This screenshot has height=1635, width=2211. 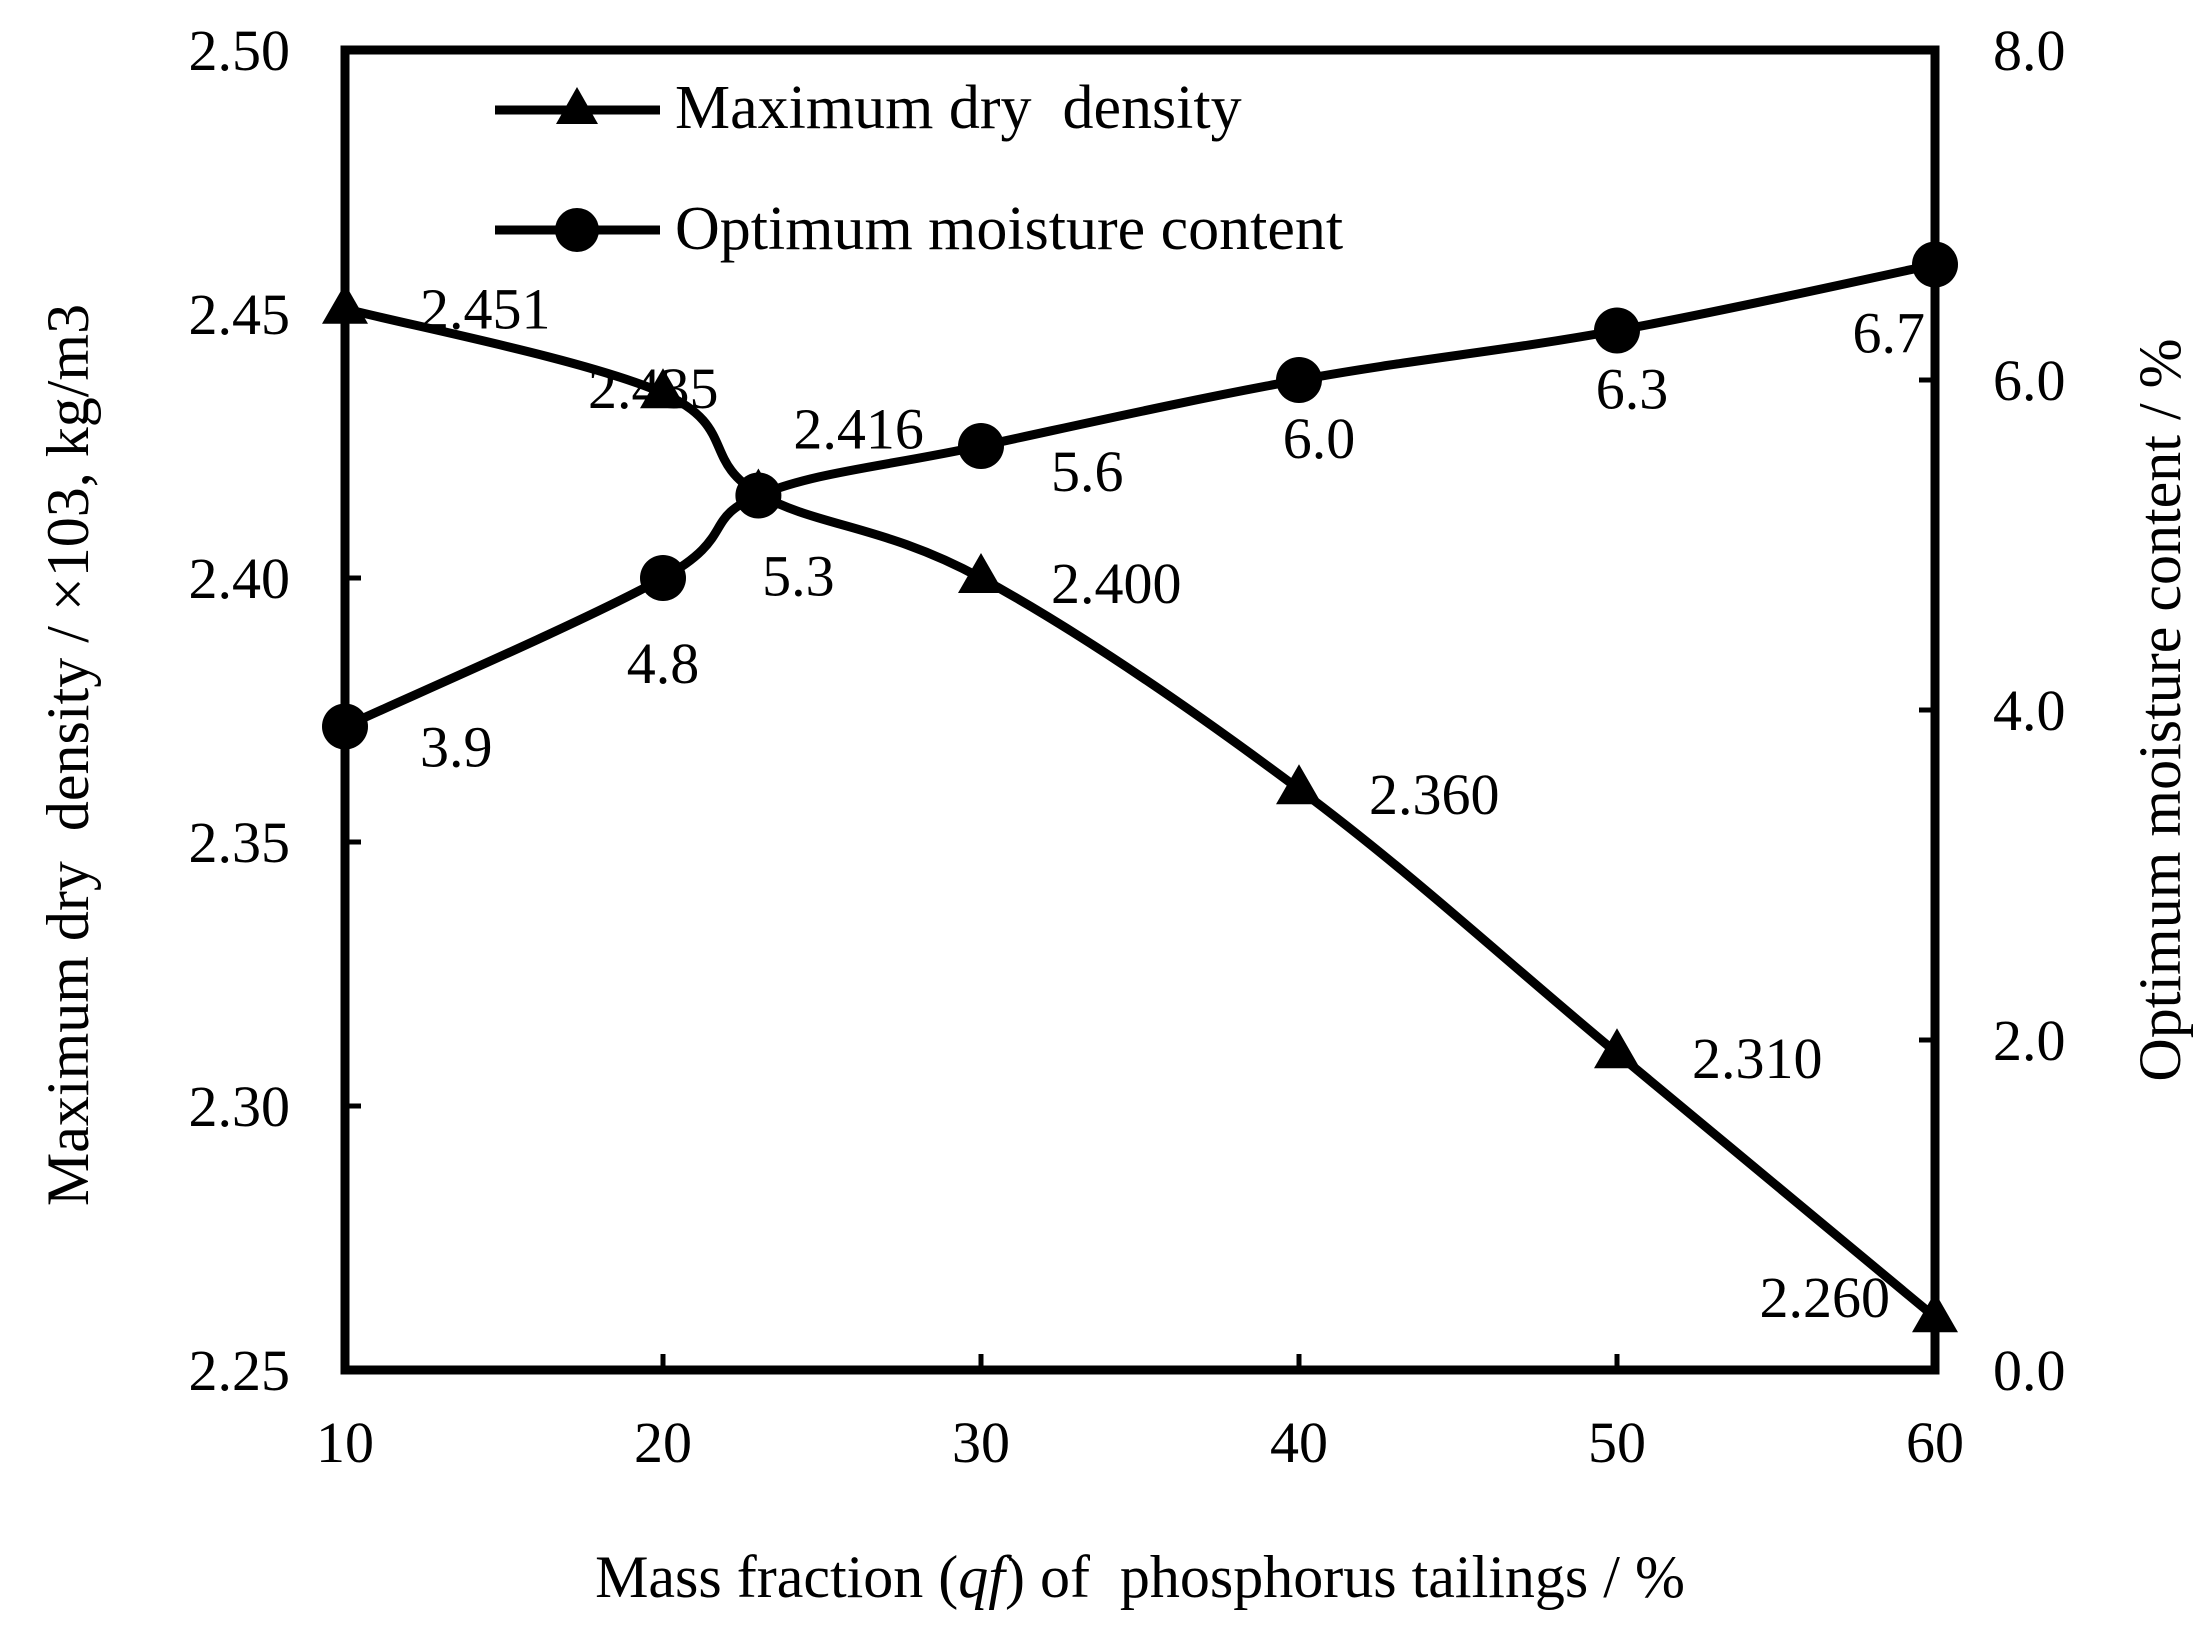 I want to click on x-tick-label: 20, so click(x=663, y=1442).